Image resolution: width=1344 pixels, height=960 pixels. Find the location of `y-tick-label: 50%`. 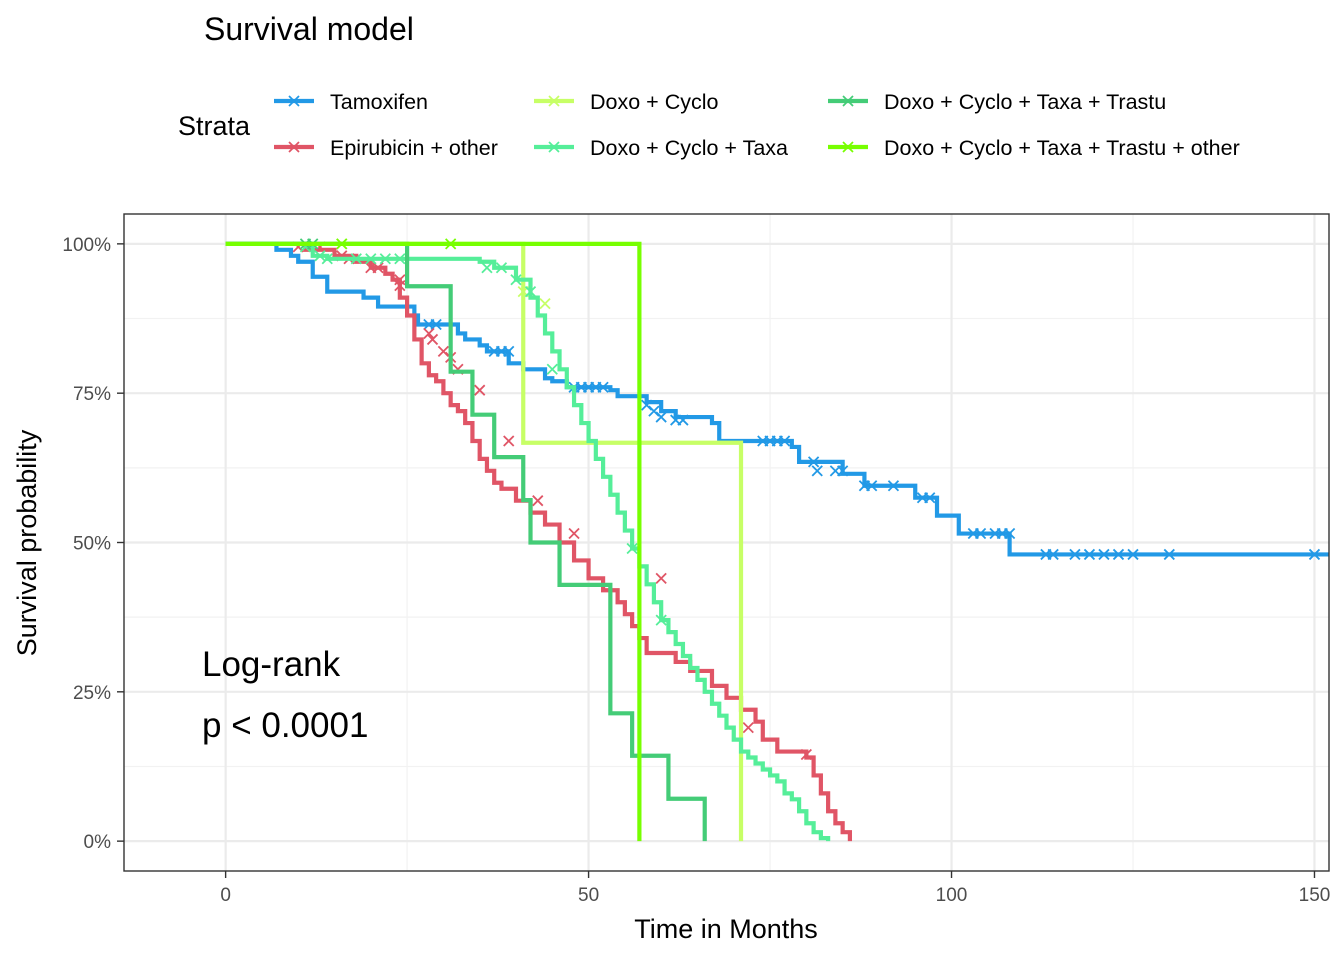

y-tick-label: 50% is located at coordinates (92, 544).